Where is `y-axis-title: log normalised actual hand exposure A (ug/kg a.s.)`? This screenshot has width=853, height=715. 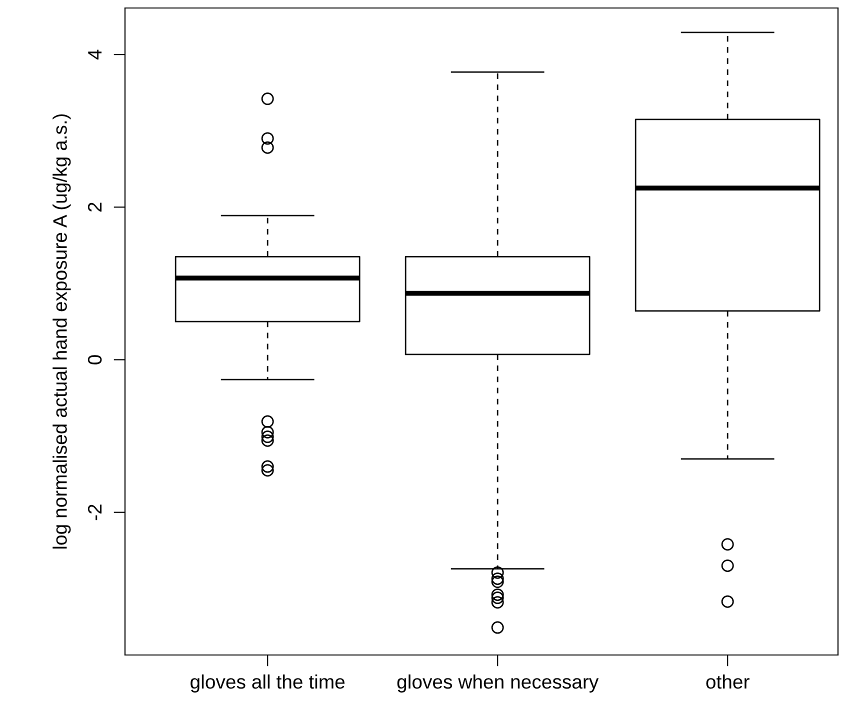
y-axis-title: log normalised actual hand exposure A (ug/kg a.s.) is located at coordinates (61, 331).